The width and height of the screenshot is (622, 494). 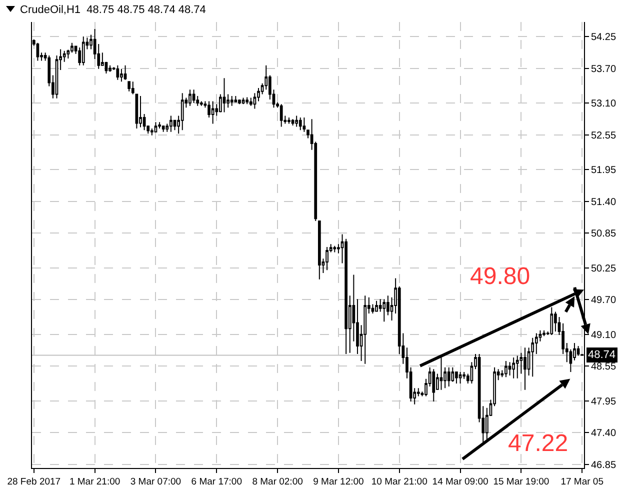 What do you see at coordinates (603, 170) in the screenshot?
I see `y-tick-label: 51.95` at bounding box center [603, 170].